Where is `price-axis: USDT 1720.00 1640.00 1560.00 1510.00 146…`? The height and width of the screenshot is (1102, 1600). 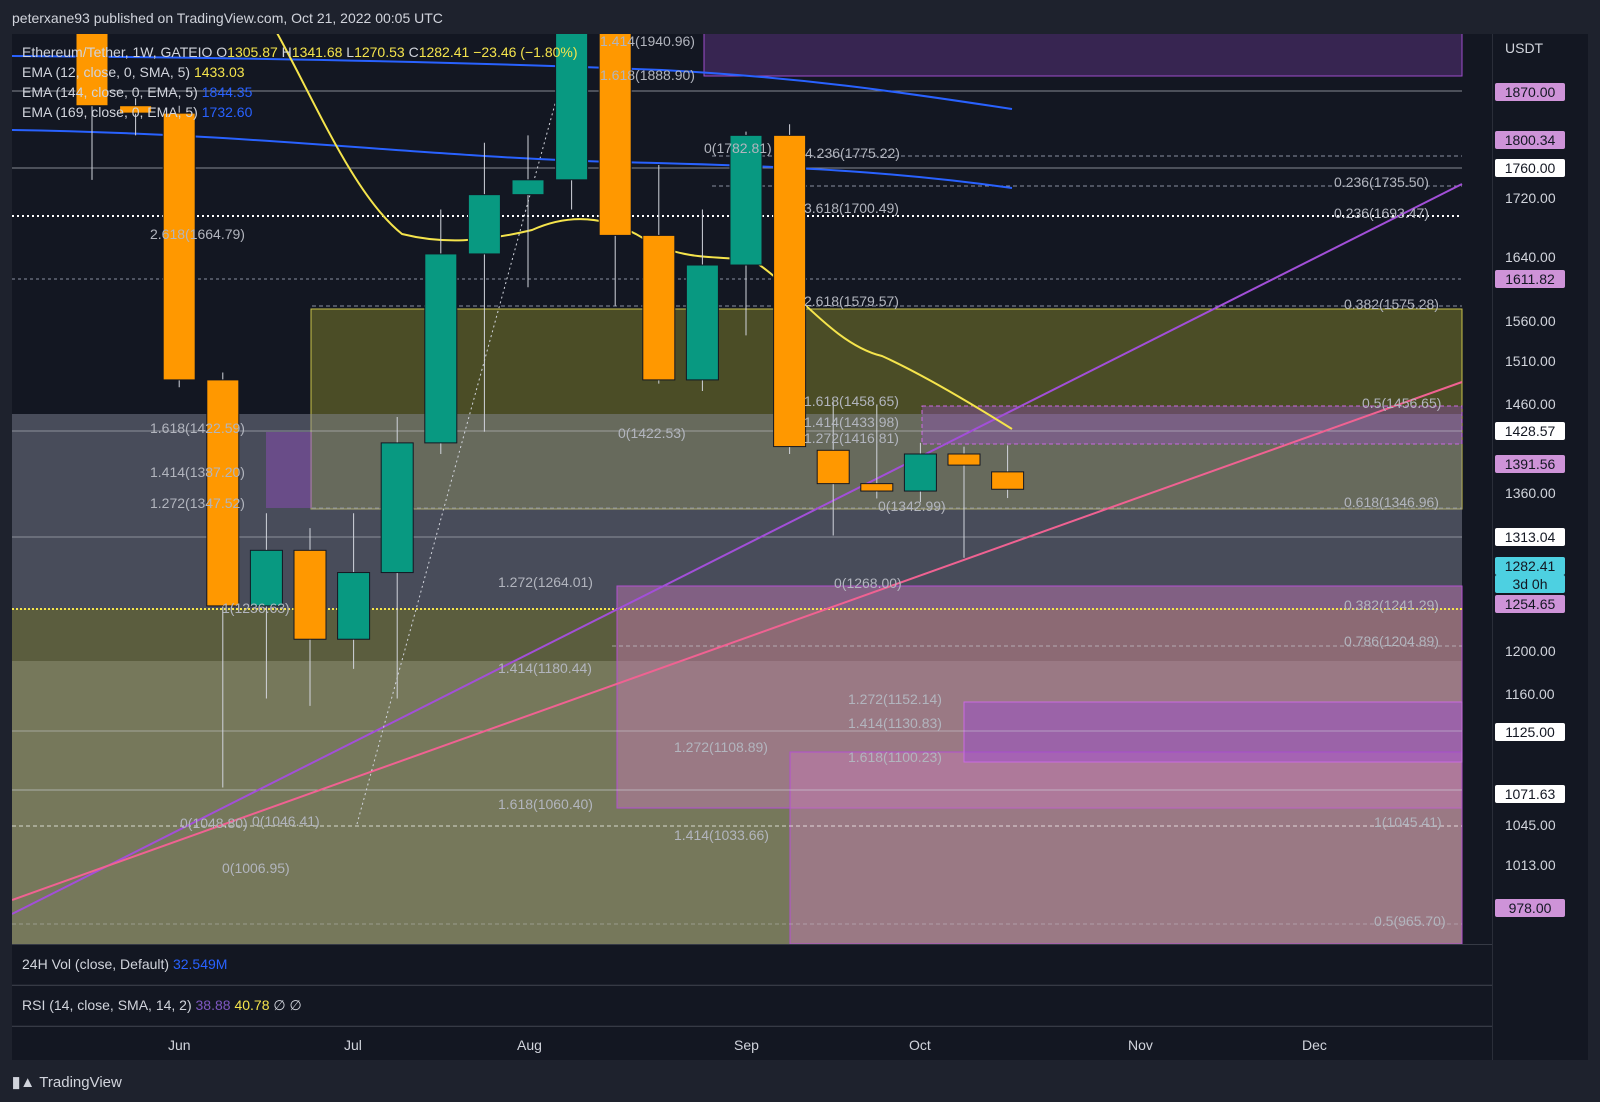 price-axis: USDT 1720.00 1640.00 1560.00 1510.00 146… is located at coordinates (1540, 547).